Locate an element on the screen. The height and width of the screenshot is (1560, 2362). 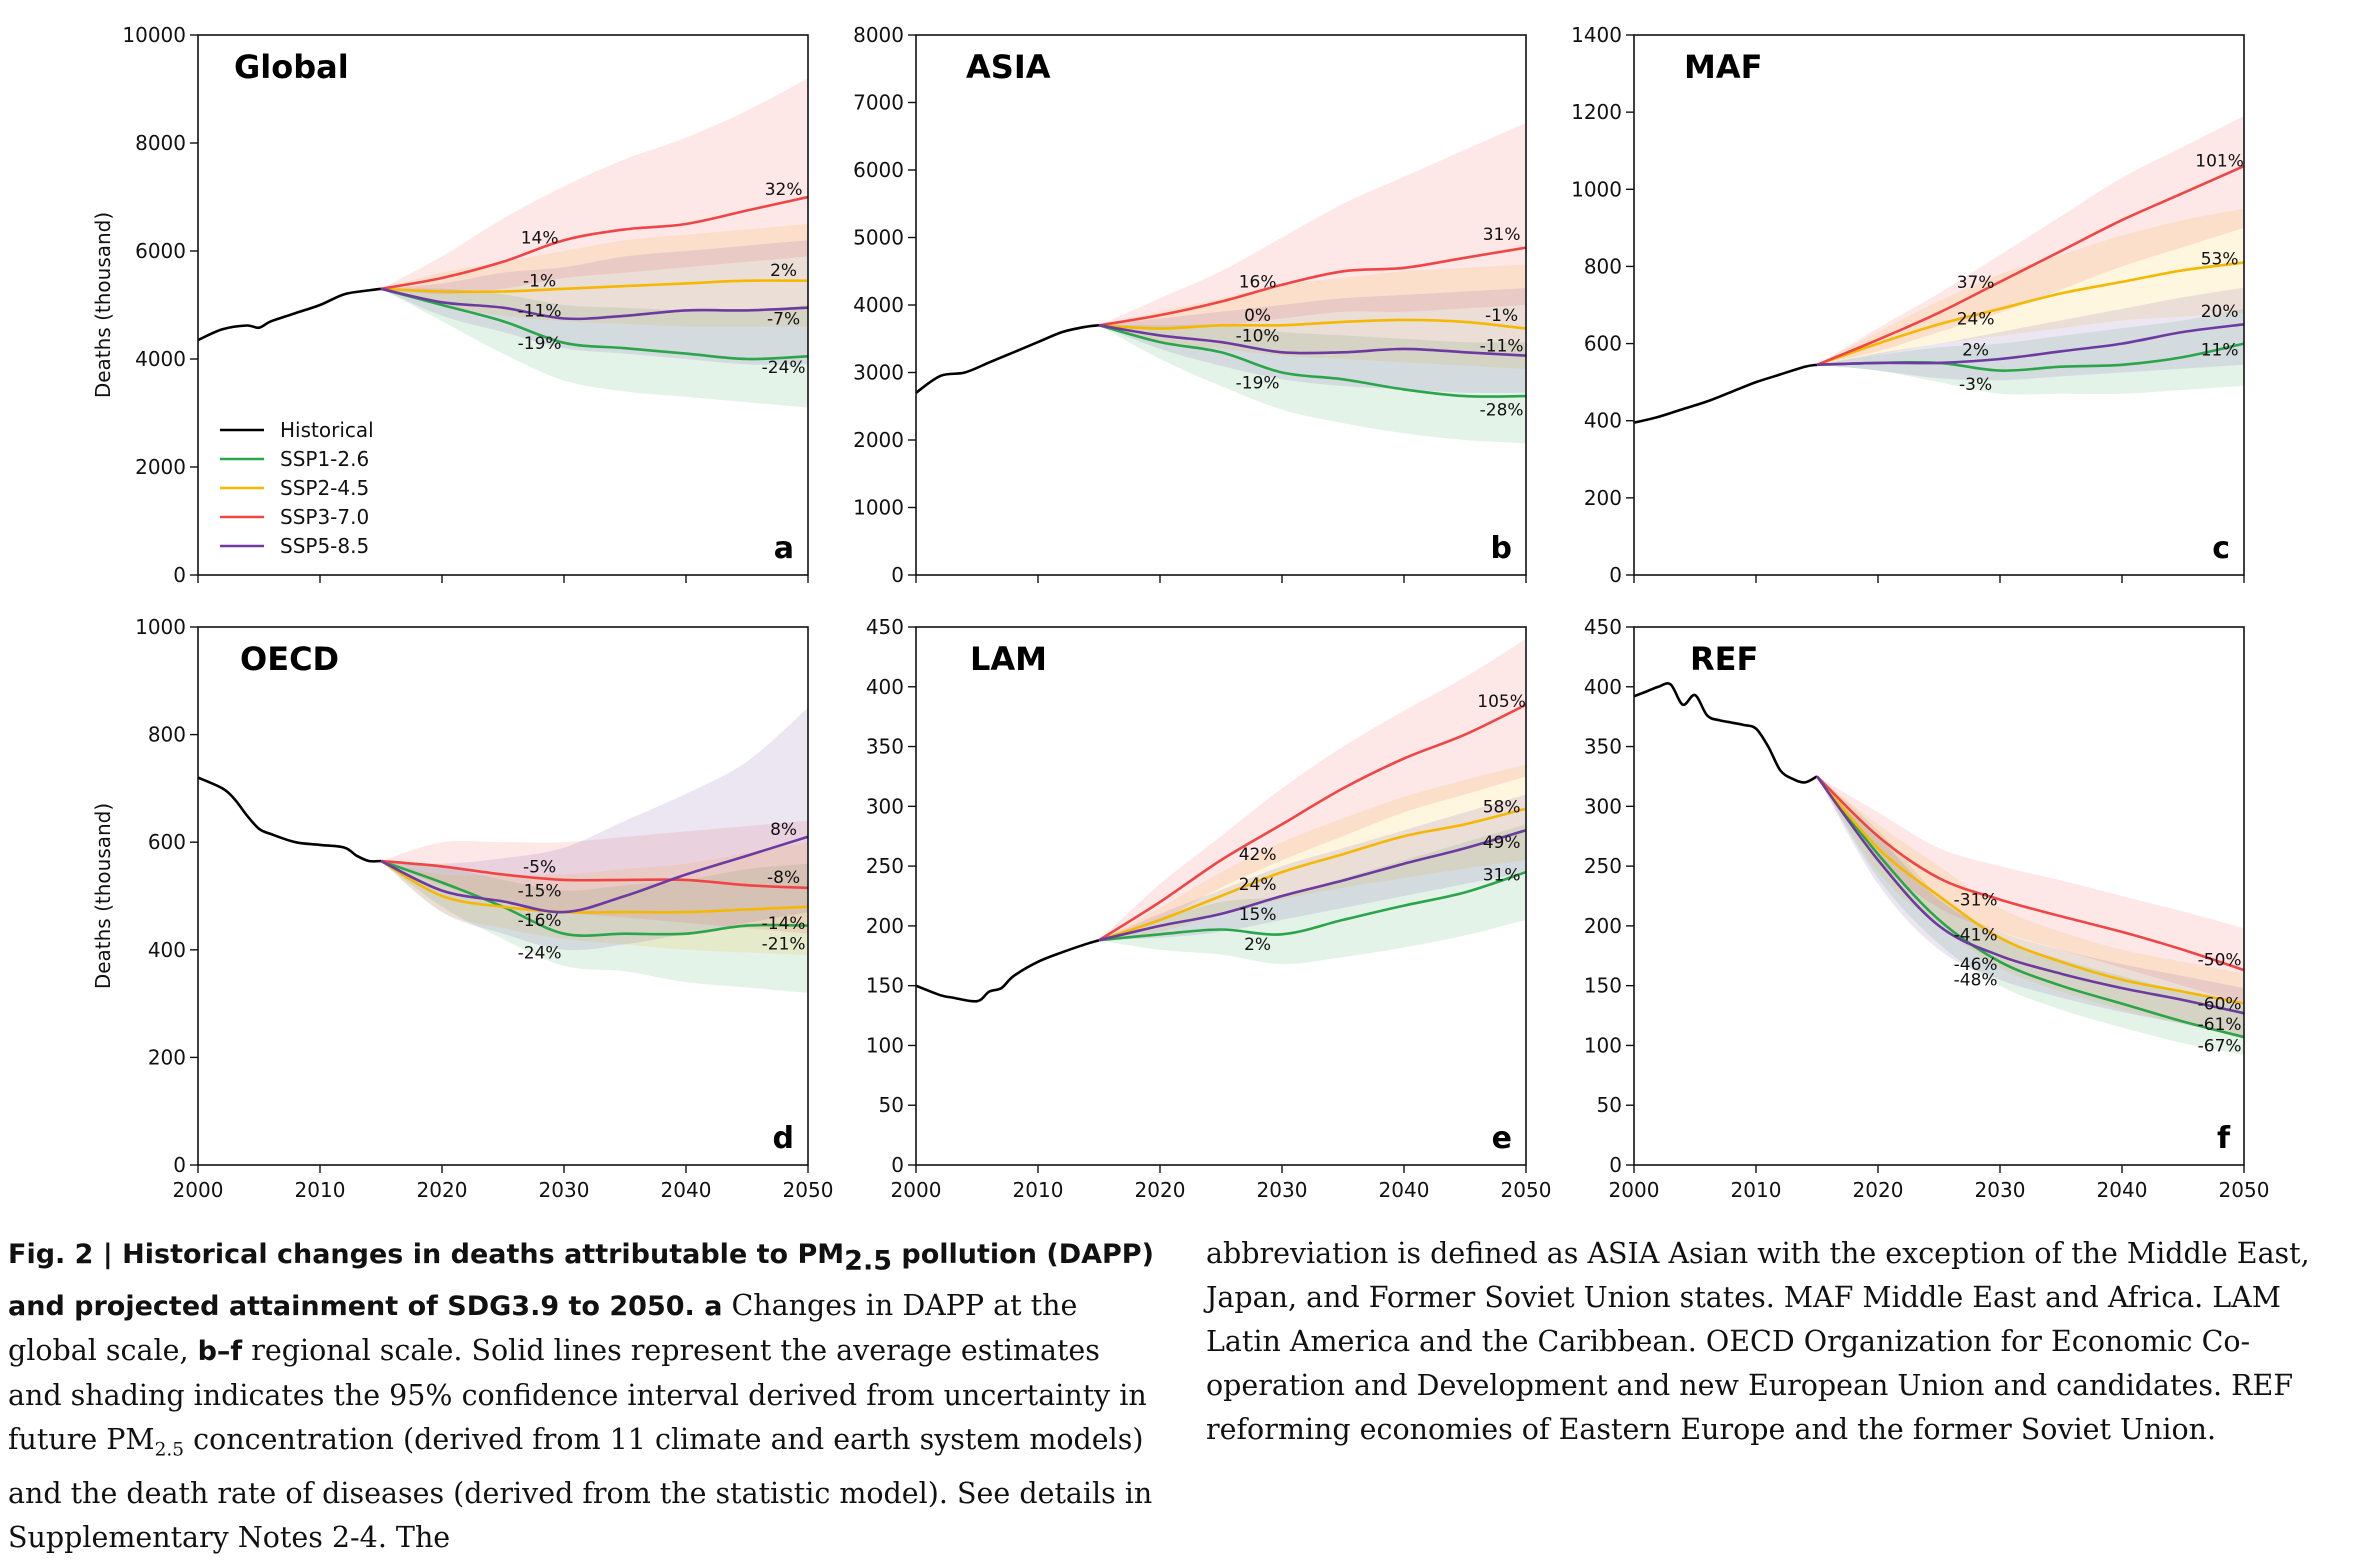
band-SSP3-7.0 is located at coordinates (594, 877).